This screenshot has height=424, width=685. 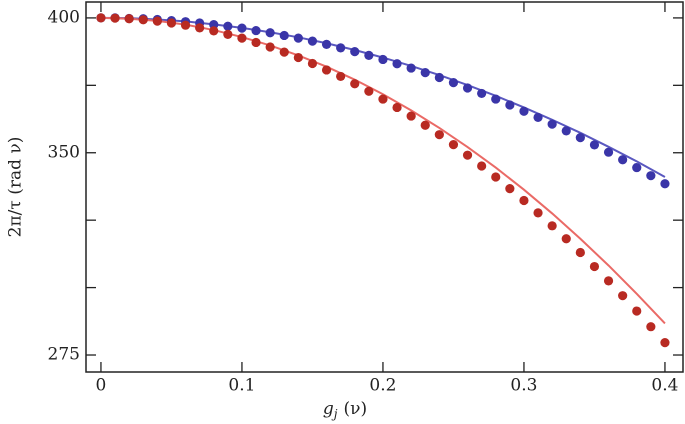 What do you see at coordinates (382, 386) in the screenshot?
I see `x-tick-label: 0.2` at bounding box center [382, 386].